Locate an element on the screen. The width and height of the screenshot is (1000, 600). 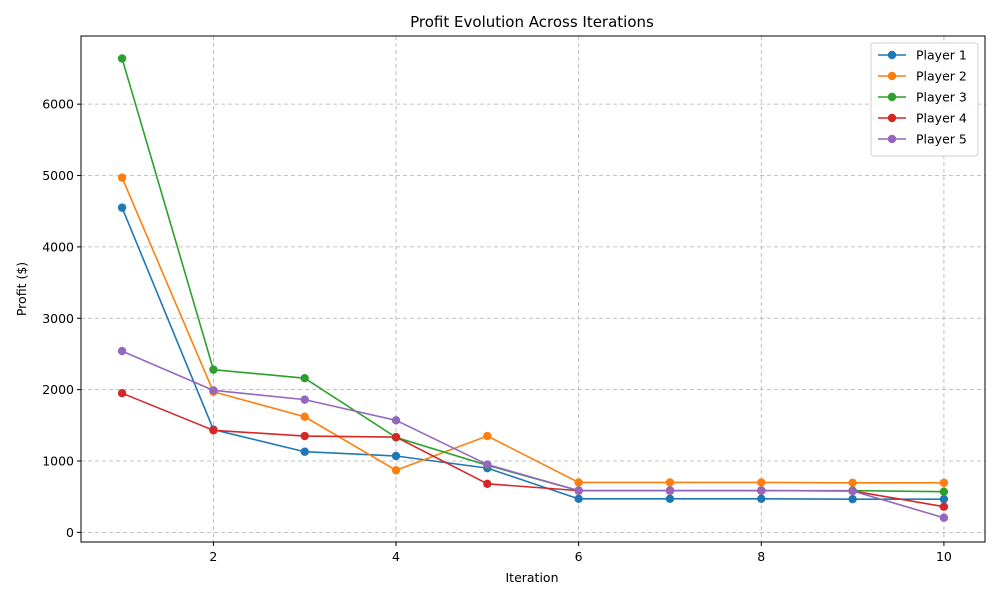
legend-item: Player 5 is located at coordinates (922, 139).